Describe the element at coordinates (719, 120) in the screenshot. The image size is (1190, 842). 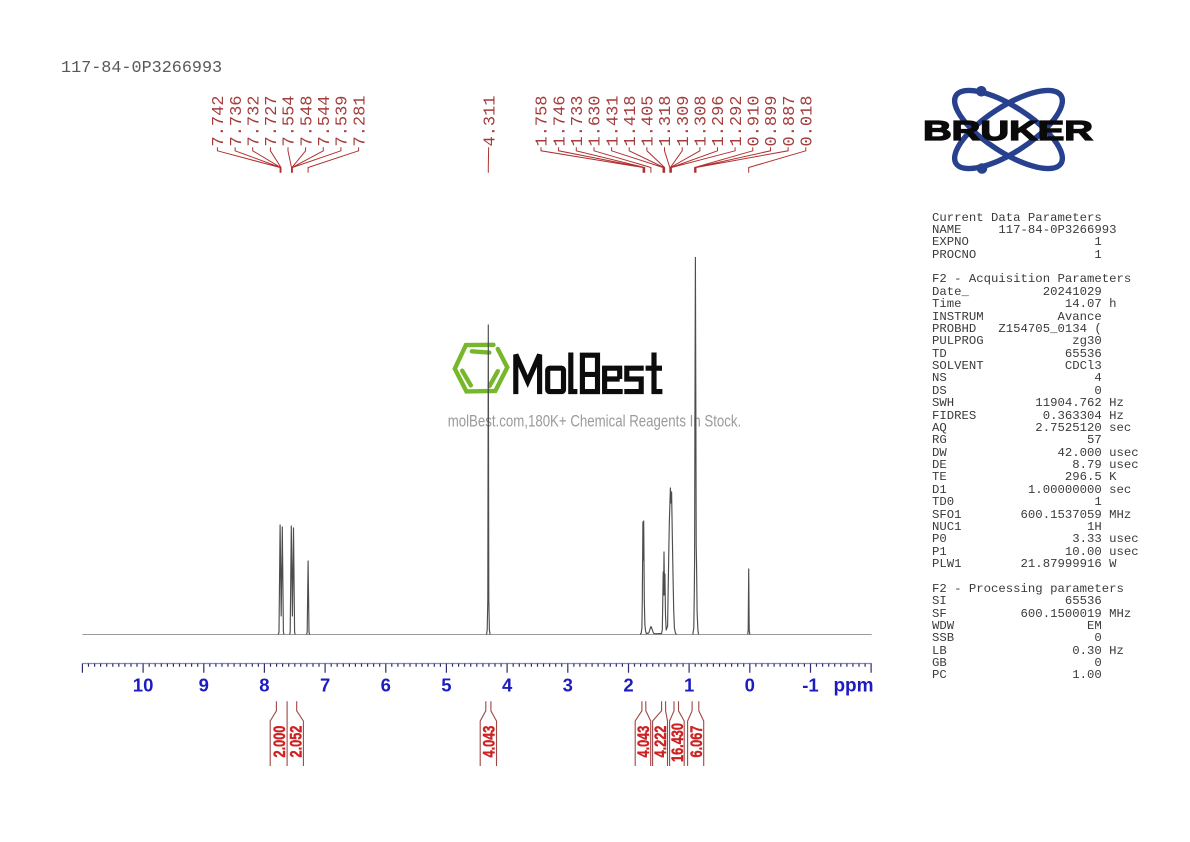
I see `svg-text: 1.296` at that location.